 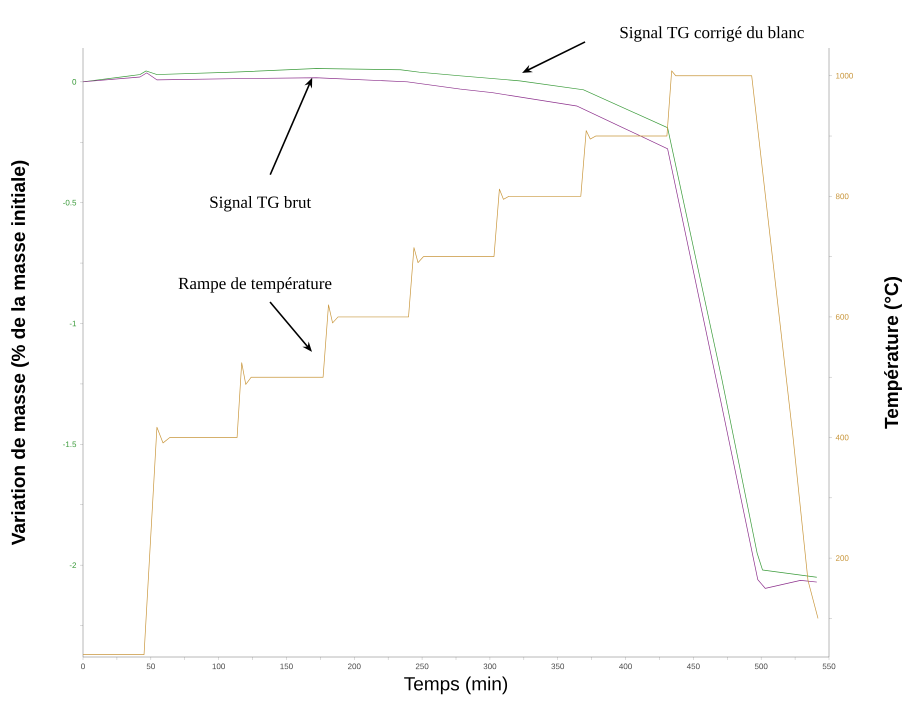 What do you see at coordinates (893, 353) in the screenshot?
I see `y2-axis-title: Température (°C)` at bounding box center [893, 353].